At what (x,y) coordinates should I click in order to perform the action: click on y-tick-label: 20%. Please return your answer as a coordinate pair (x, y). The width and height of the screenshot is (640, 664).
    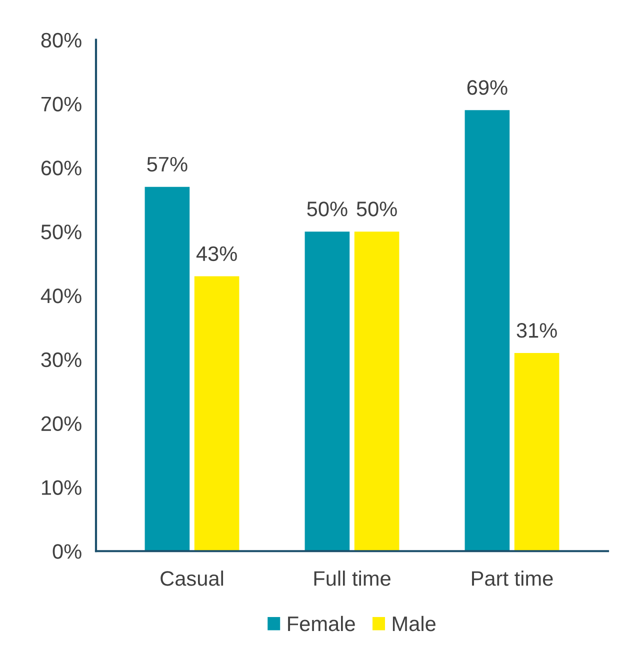
    Looking at the image, I should click on (61, 424).